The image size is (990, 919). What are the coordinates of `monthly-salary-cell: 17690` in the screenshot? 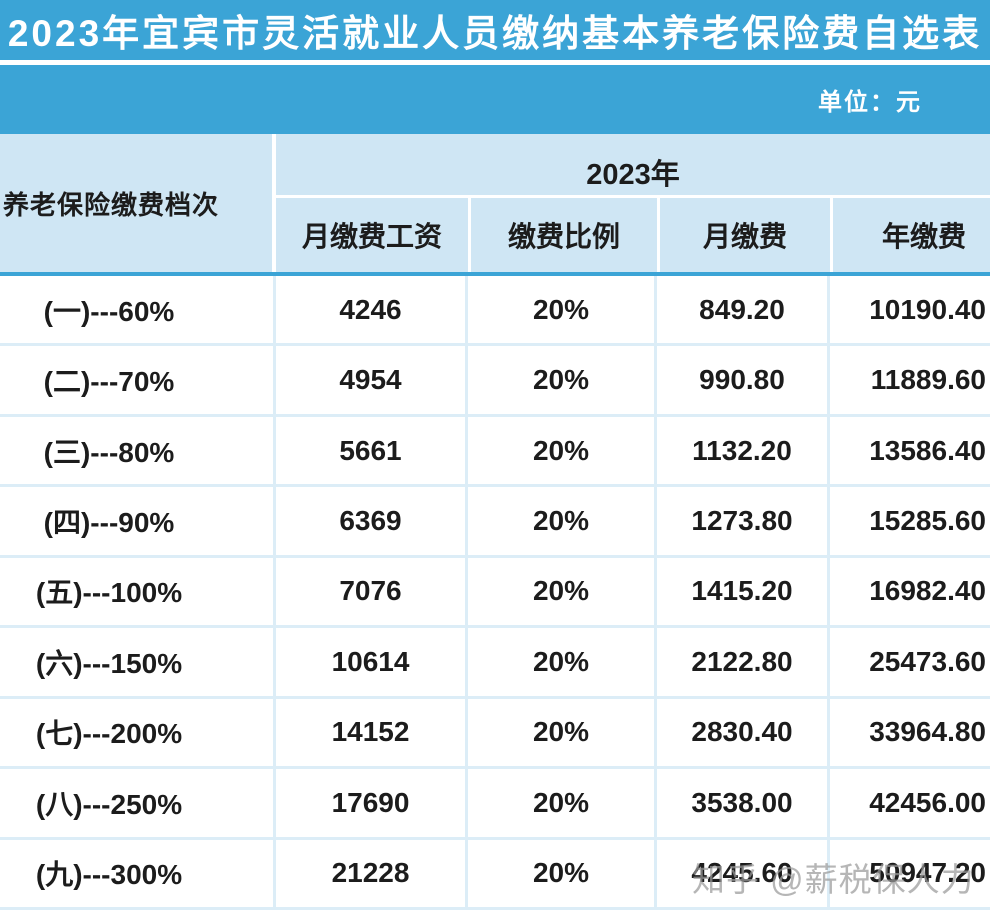 It's located at (372, 803).